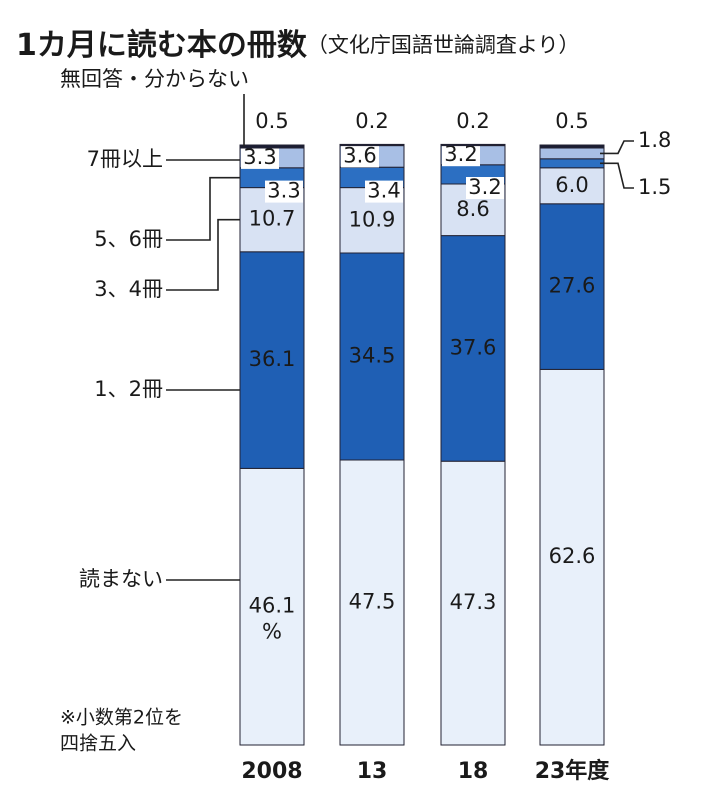 The image size is (706, 800). I want to click on data-label: 34.5, so click(372, 356).